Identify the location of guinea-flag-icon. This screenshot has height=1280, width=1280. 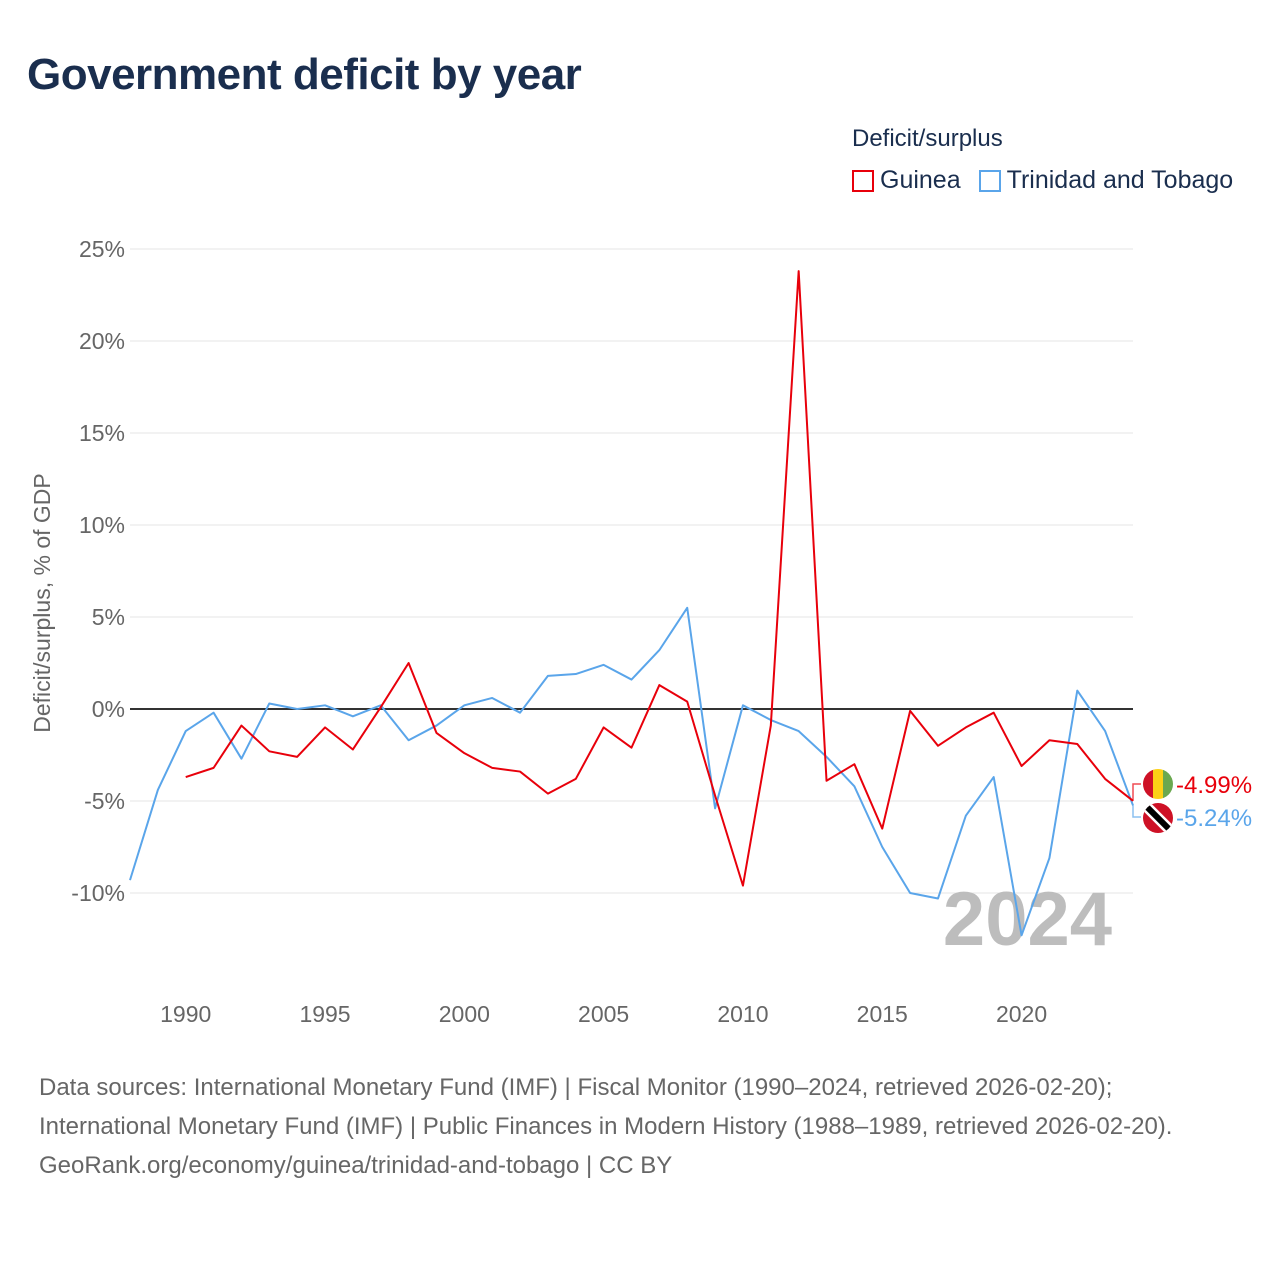
(1158, 784).